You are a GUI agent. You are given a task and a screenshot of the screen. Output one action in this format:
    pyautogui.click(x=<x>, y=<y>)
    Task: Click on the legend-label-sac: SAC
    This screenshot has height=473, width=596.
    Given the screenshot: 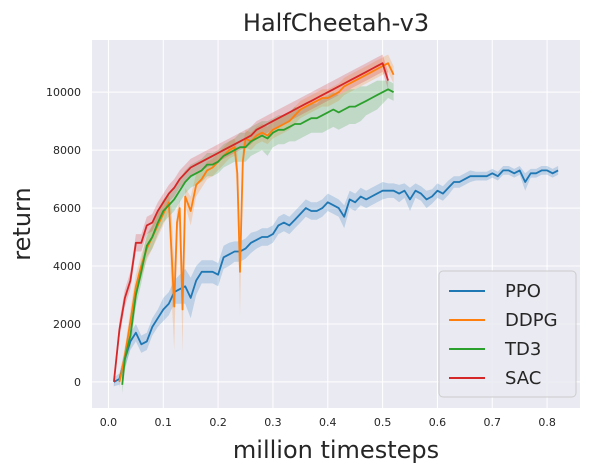 What is the action you would take?
    pyautogui.click(x=523, y=378)
    